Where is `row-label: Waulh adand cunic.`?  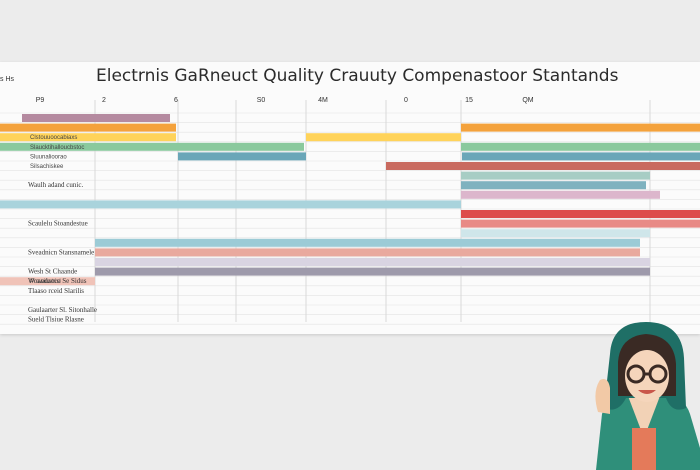 row-label: Waulh adand cunic. is located at coordinates (55, 185).